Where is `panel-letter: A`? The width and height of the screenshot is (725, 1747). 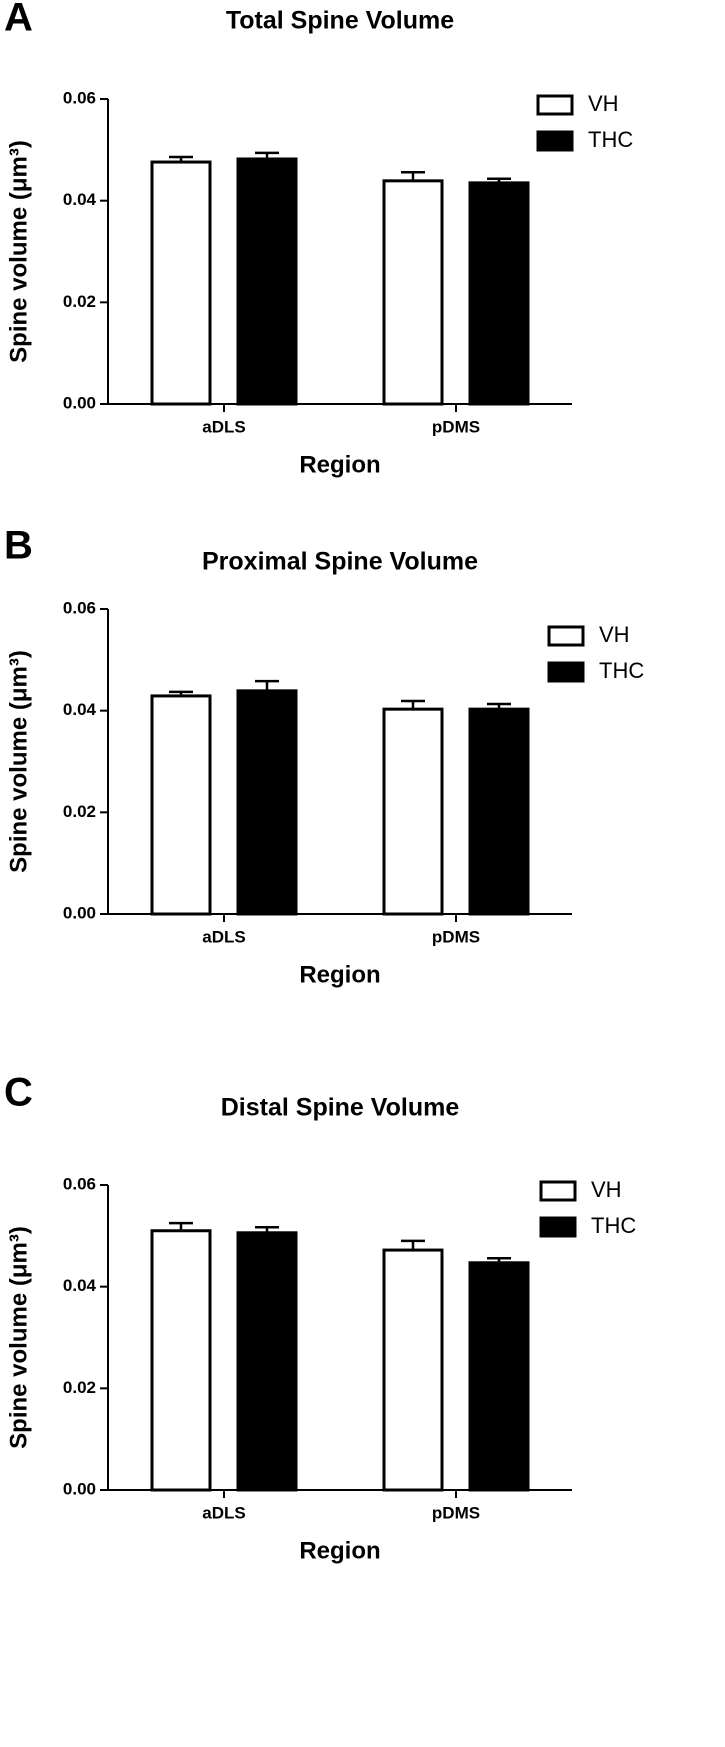 panel-letter: A is located at coordinates (18, 20).